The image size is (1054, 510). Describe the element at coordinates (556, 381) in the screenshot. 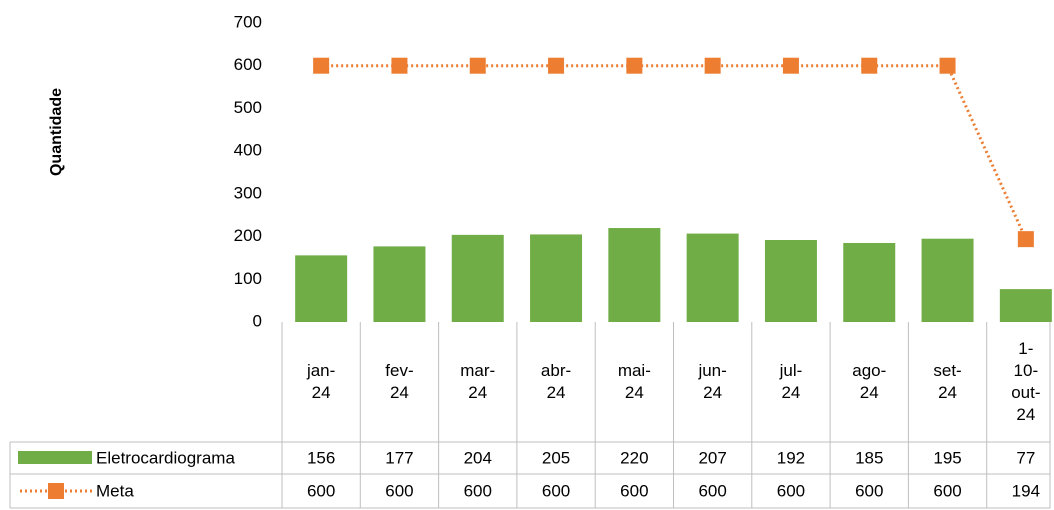

I see `x-tick-label: abr-24` at that location.